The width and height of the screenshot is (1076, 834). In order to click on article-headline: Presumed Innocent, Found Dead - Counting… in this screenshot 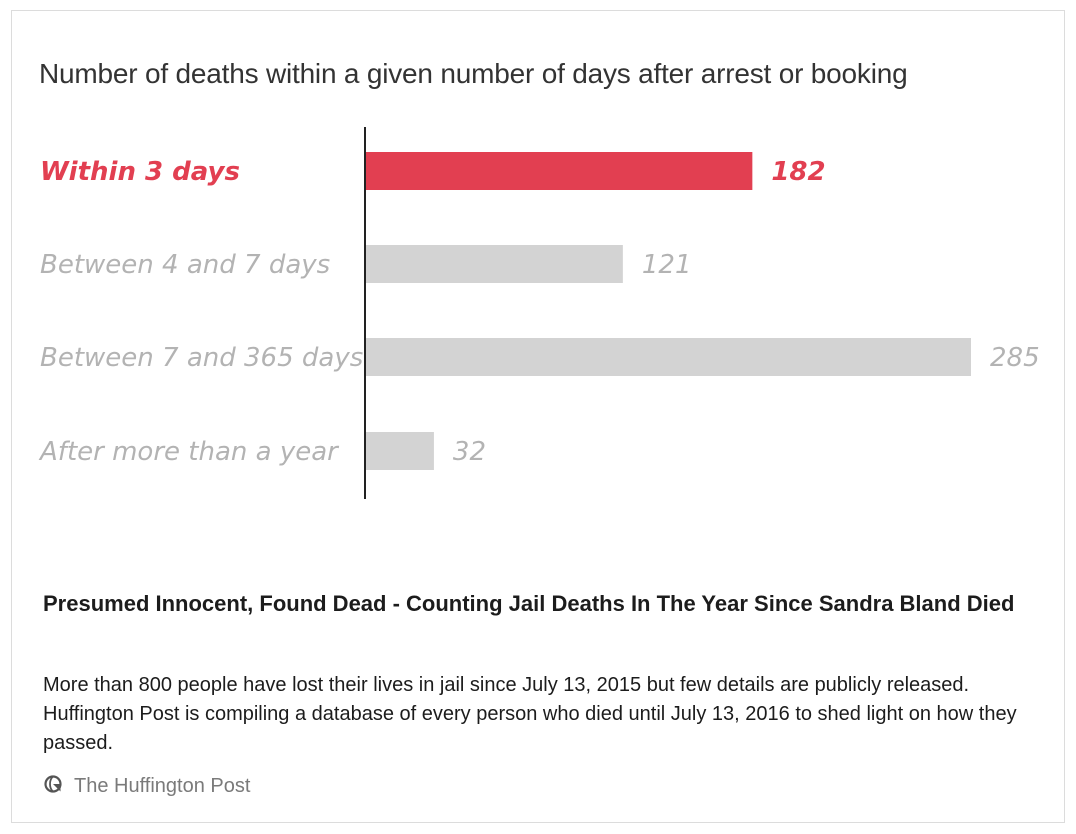, I will do `click(529, 603)`.